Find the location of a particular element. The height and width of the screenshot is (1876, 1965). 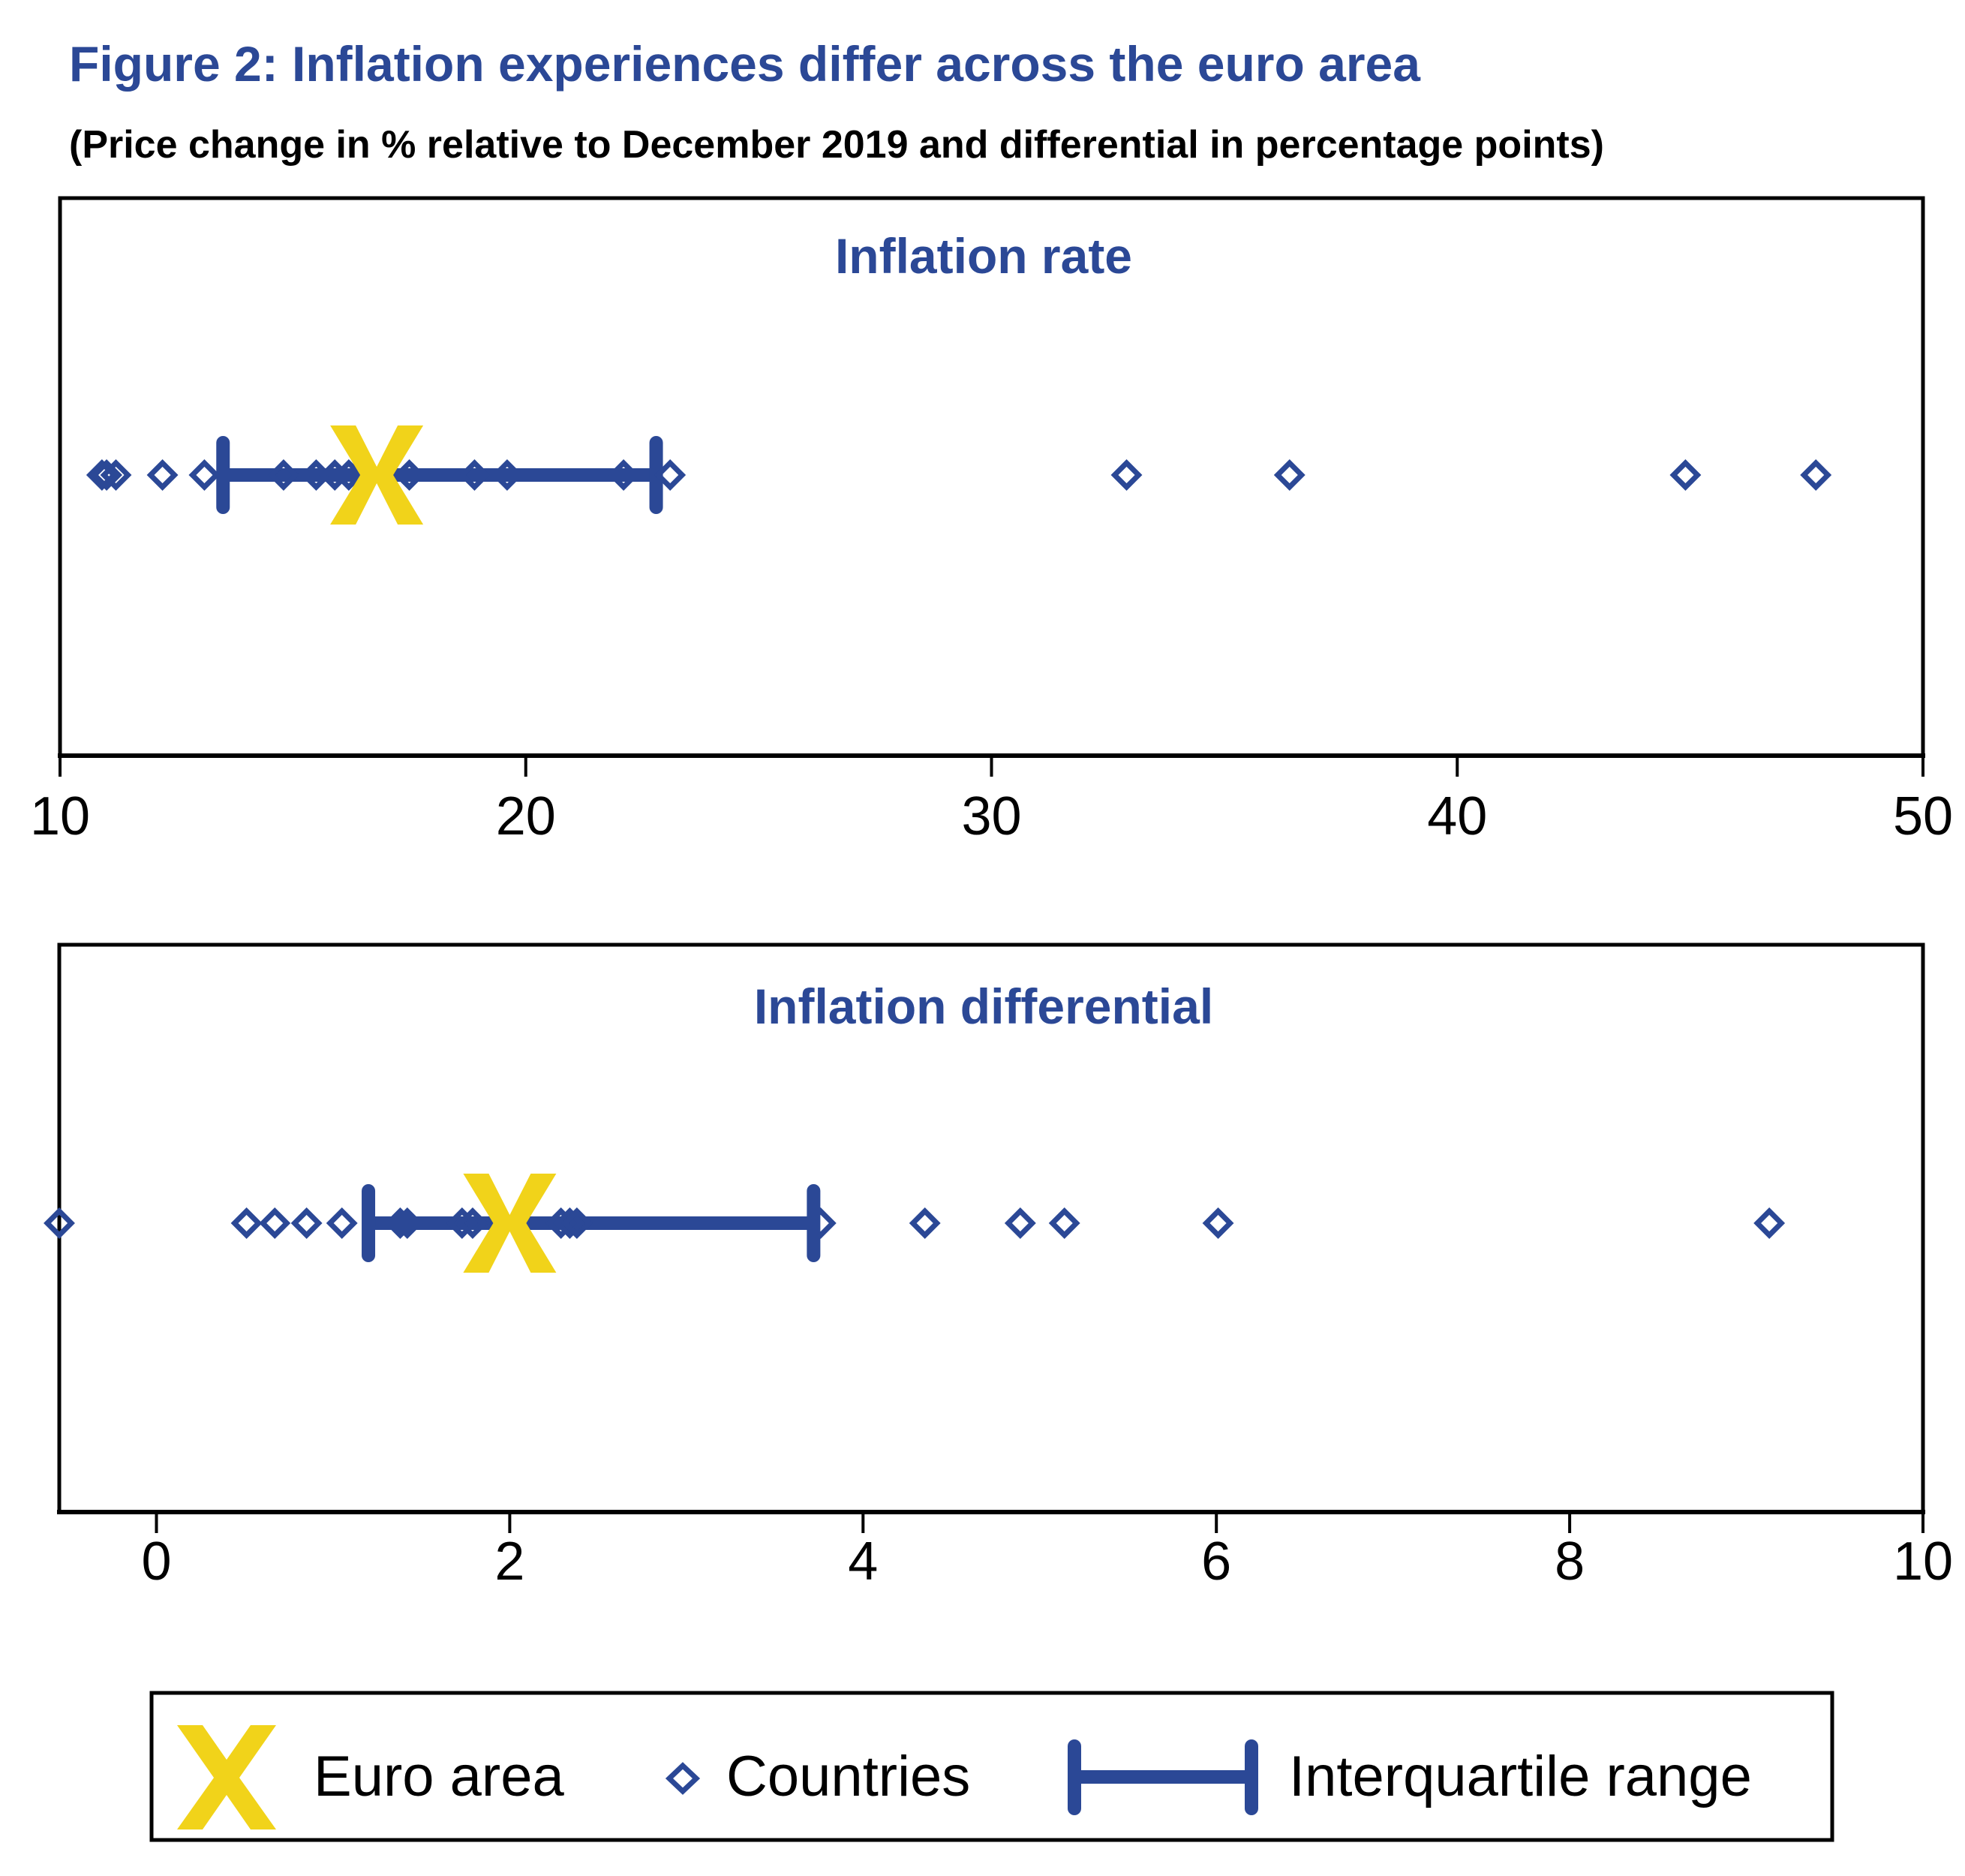

legend-label: Euro area is located at coordinates (439, 1776).